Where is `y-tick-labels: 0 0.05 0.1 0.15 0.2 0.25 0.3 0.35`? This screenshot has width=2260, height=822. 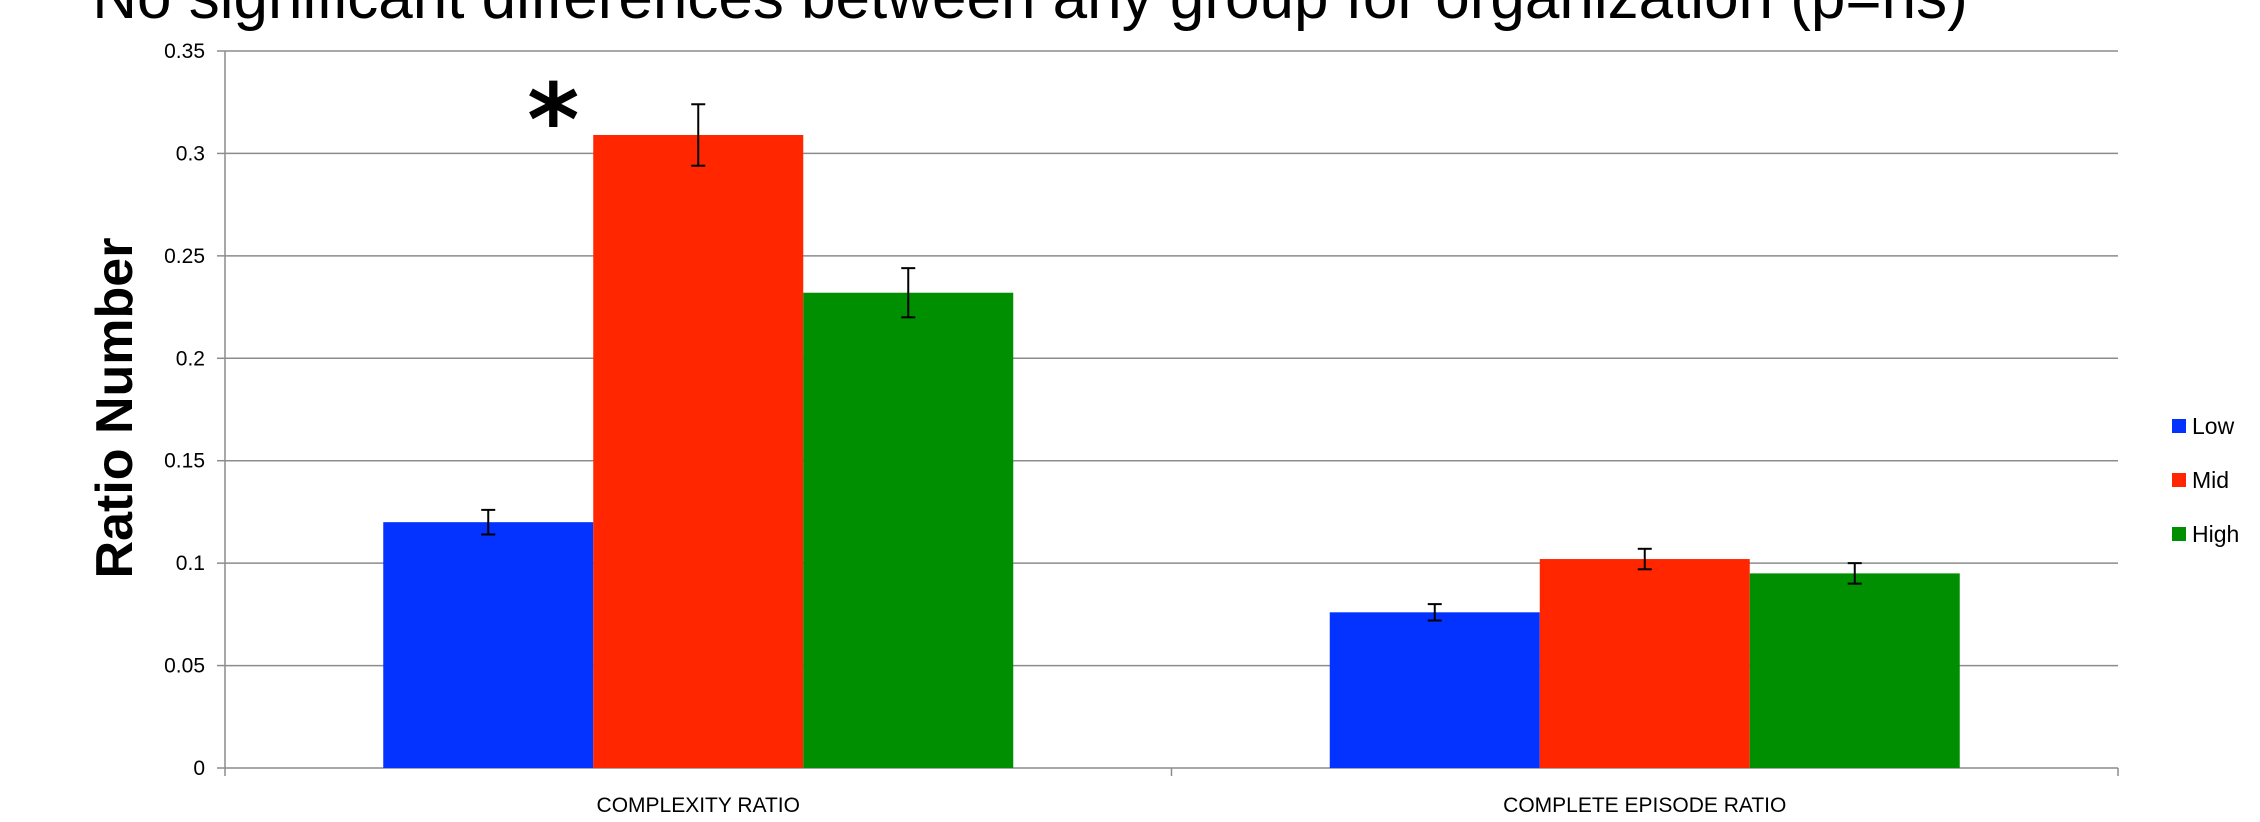
y-tick-labels: 0 0.05 0.1 0.15 0.2 0.25 0.3 0.35 is located at coordinates (184, 410).